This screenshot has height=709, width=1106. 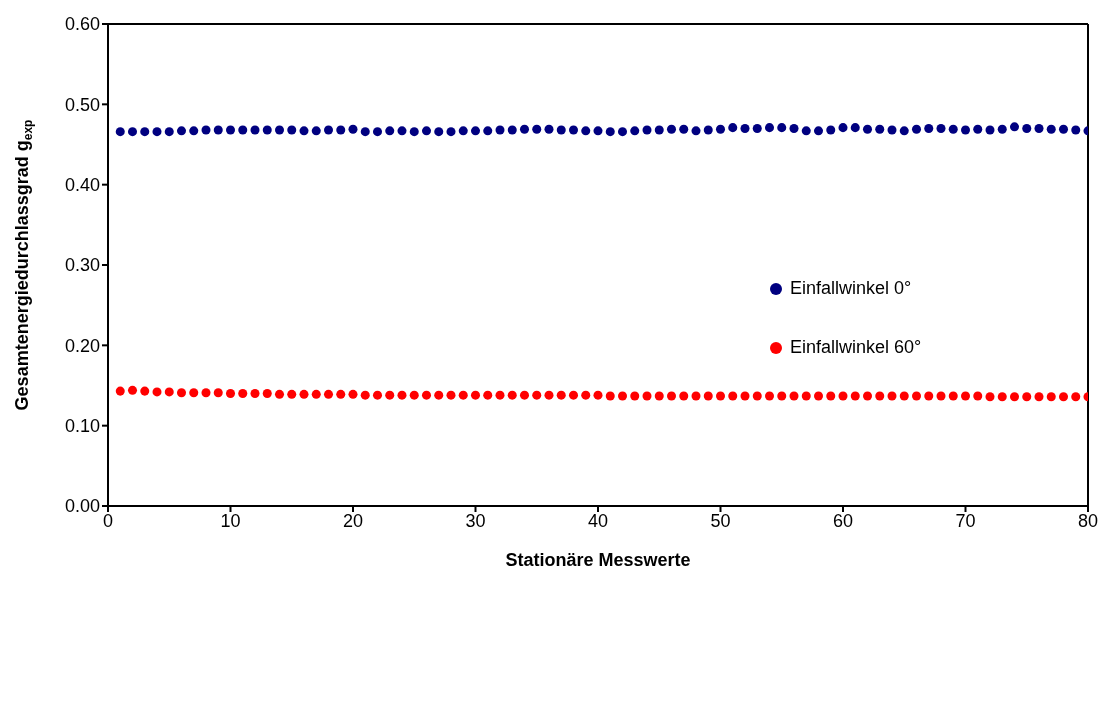 I want to click on x-tick-label: 0, so click(x=108, y=520).